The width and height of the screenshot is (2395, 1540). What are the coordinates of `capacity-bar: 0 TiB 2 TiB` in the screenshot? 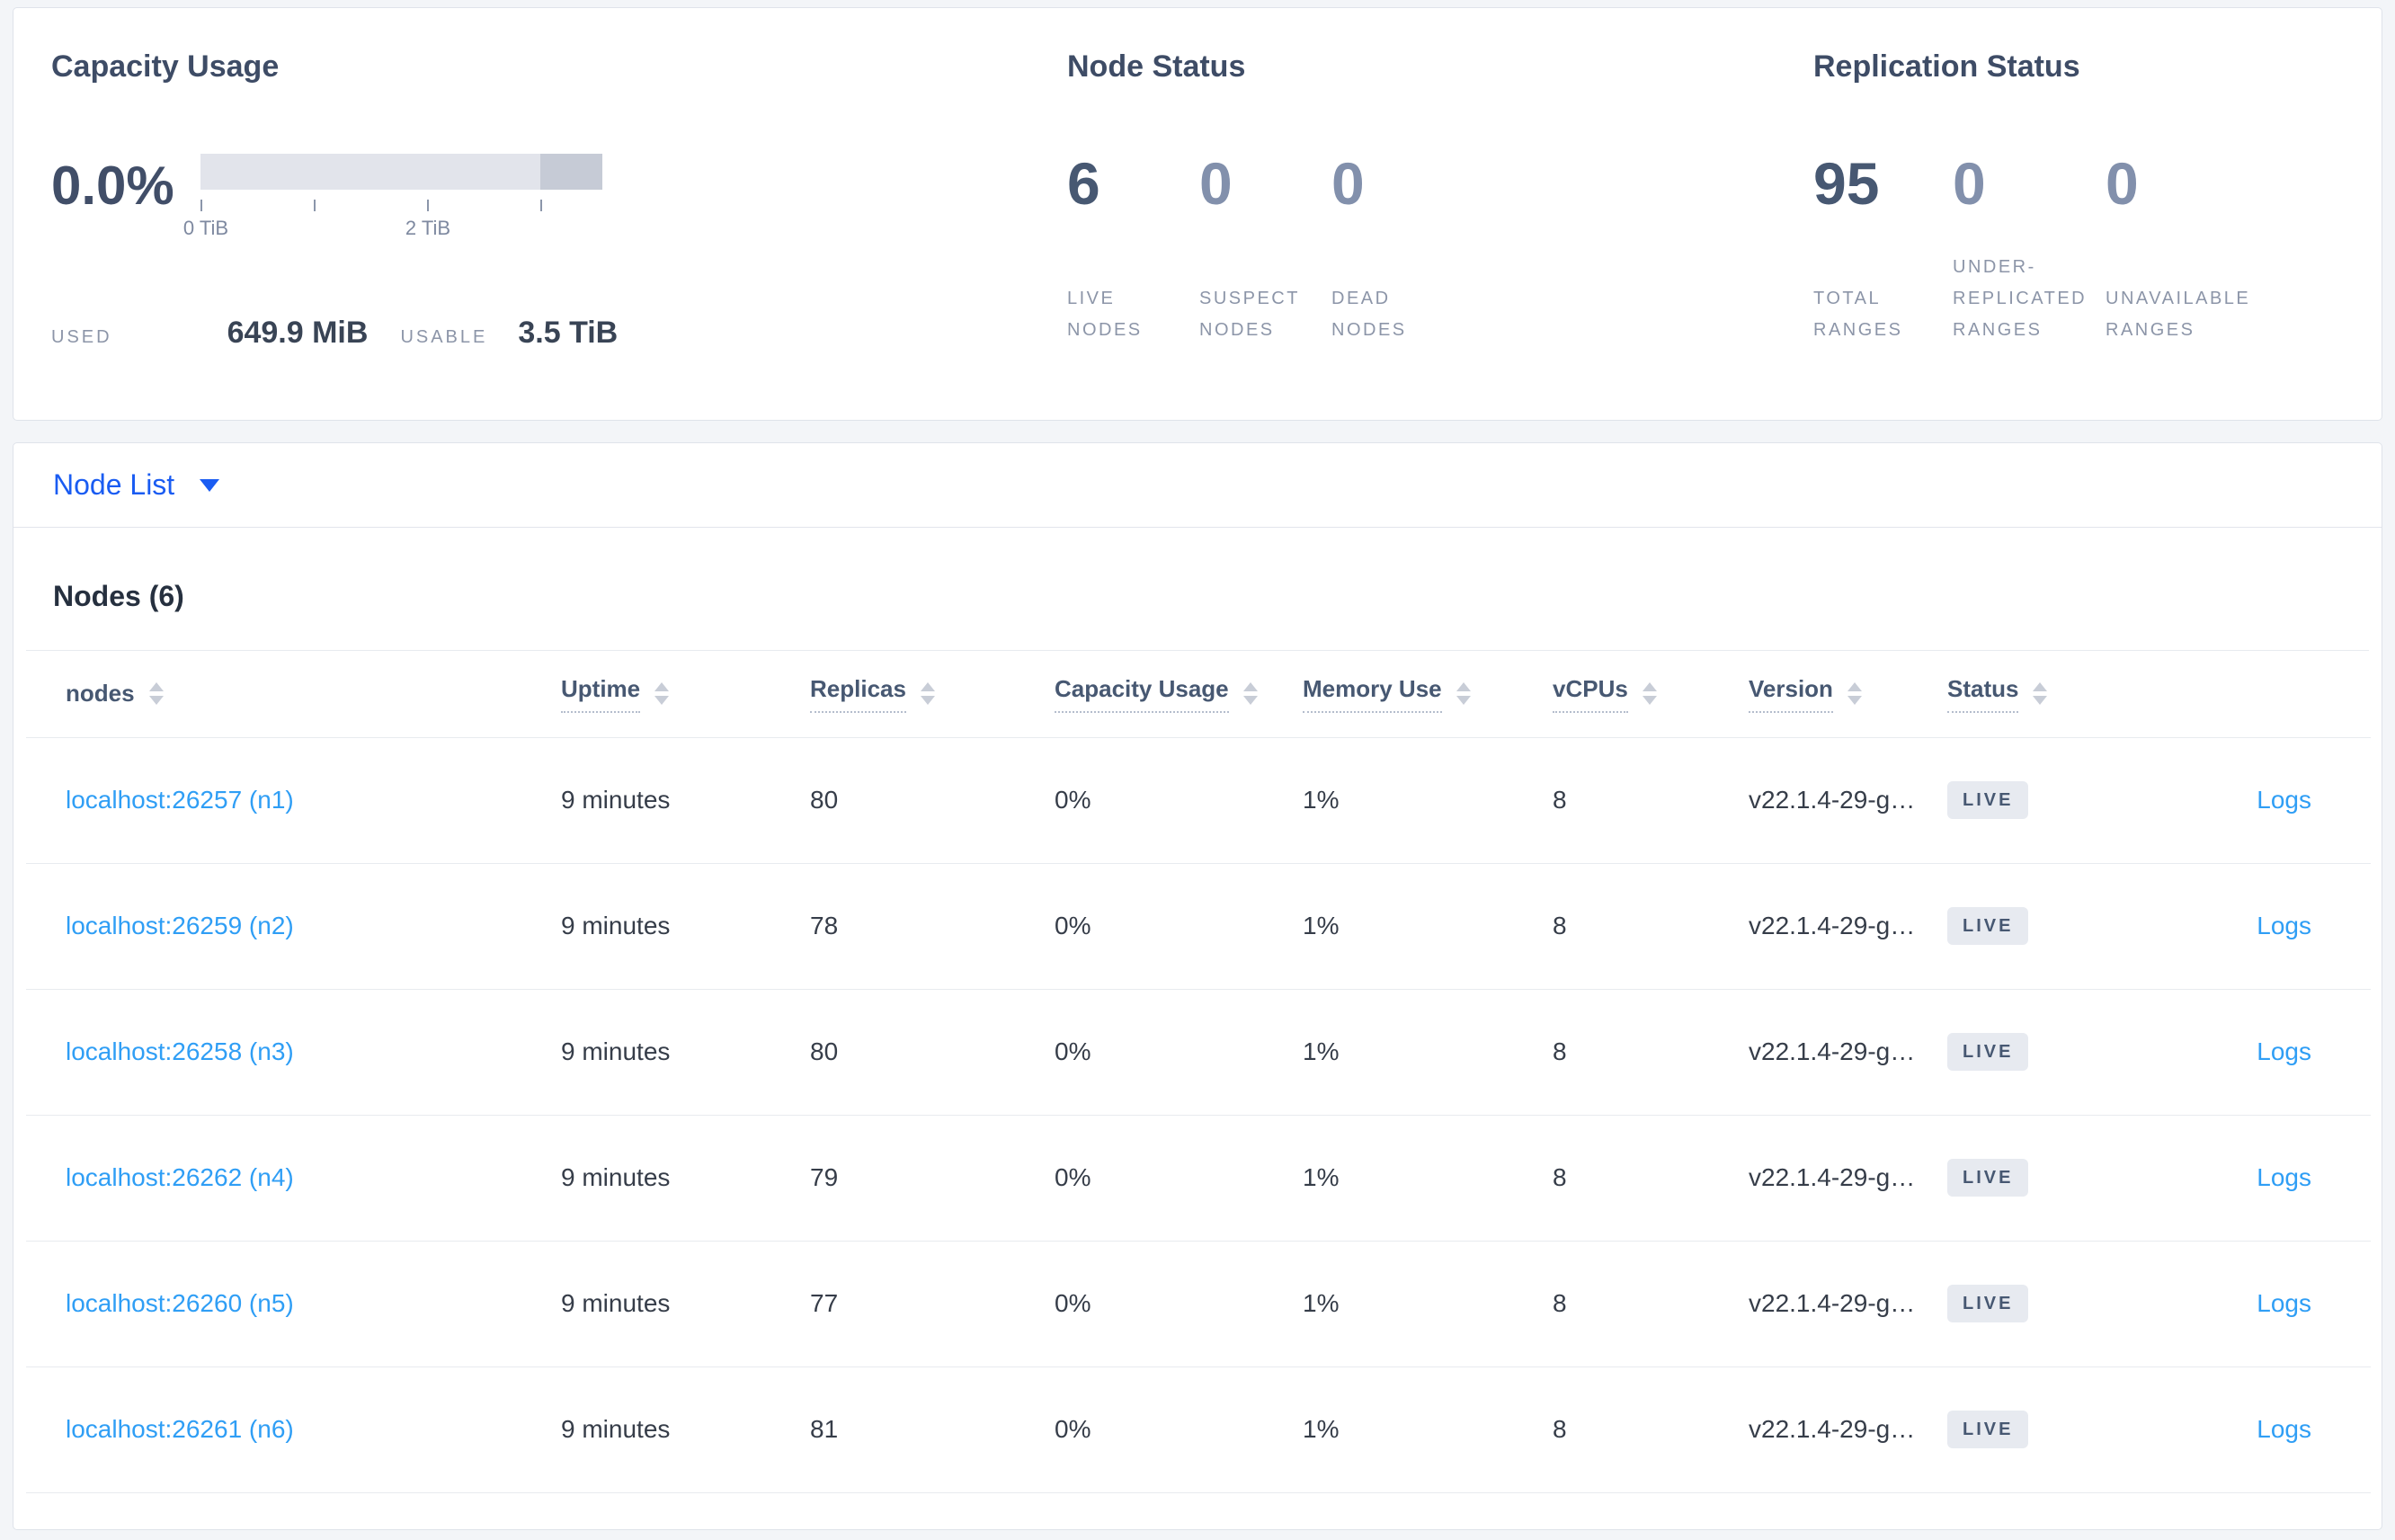 It's located at (392, 196).